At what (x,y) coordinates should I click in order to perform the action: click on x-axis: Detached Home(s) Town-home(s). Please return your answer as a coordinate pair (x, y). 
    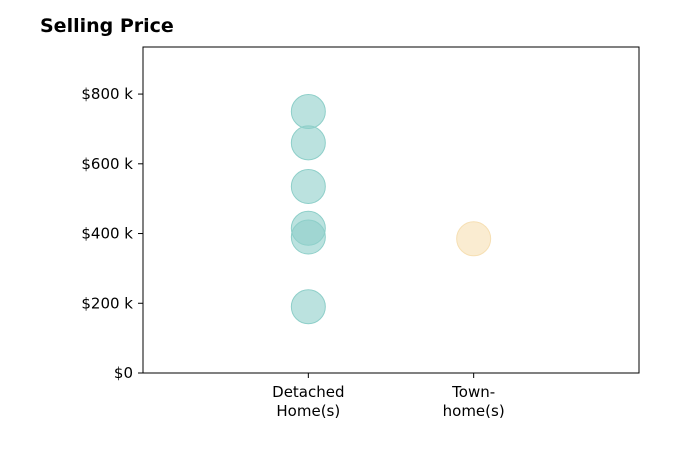
    Looking at the image, I should click on (388, 396).